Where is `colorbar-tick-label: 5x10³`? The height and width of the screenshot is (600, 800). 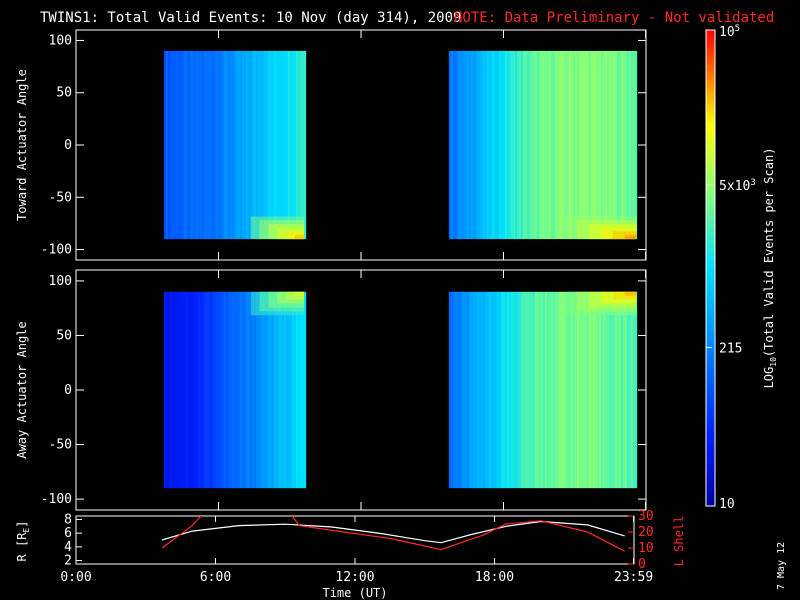 colorbar-tick-label: 5x10³ is located at coordinates (737, 186).